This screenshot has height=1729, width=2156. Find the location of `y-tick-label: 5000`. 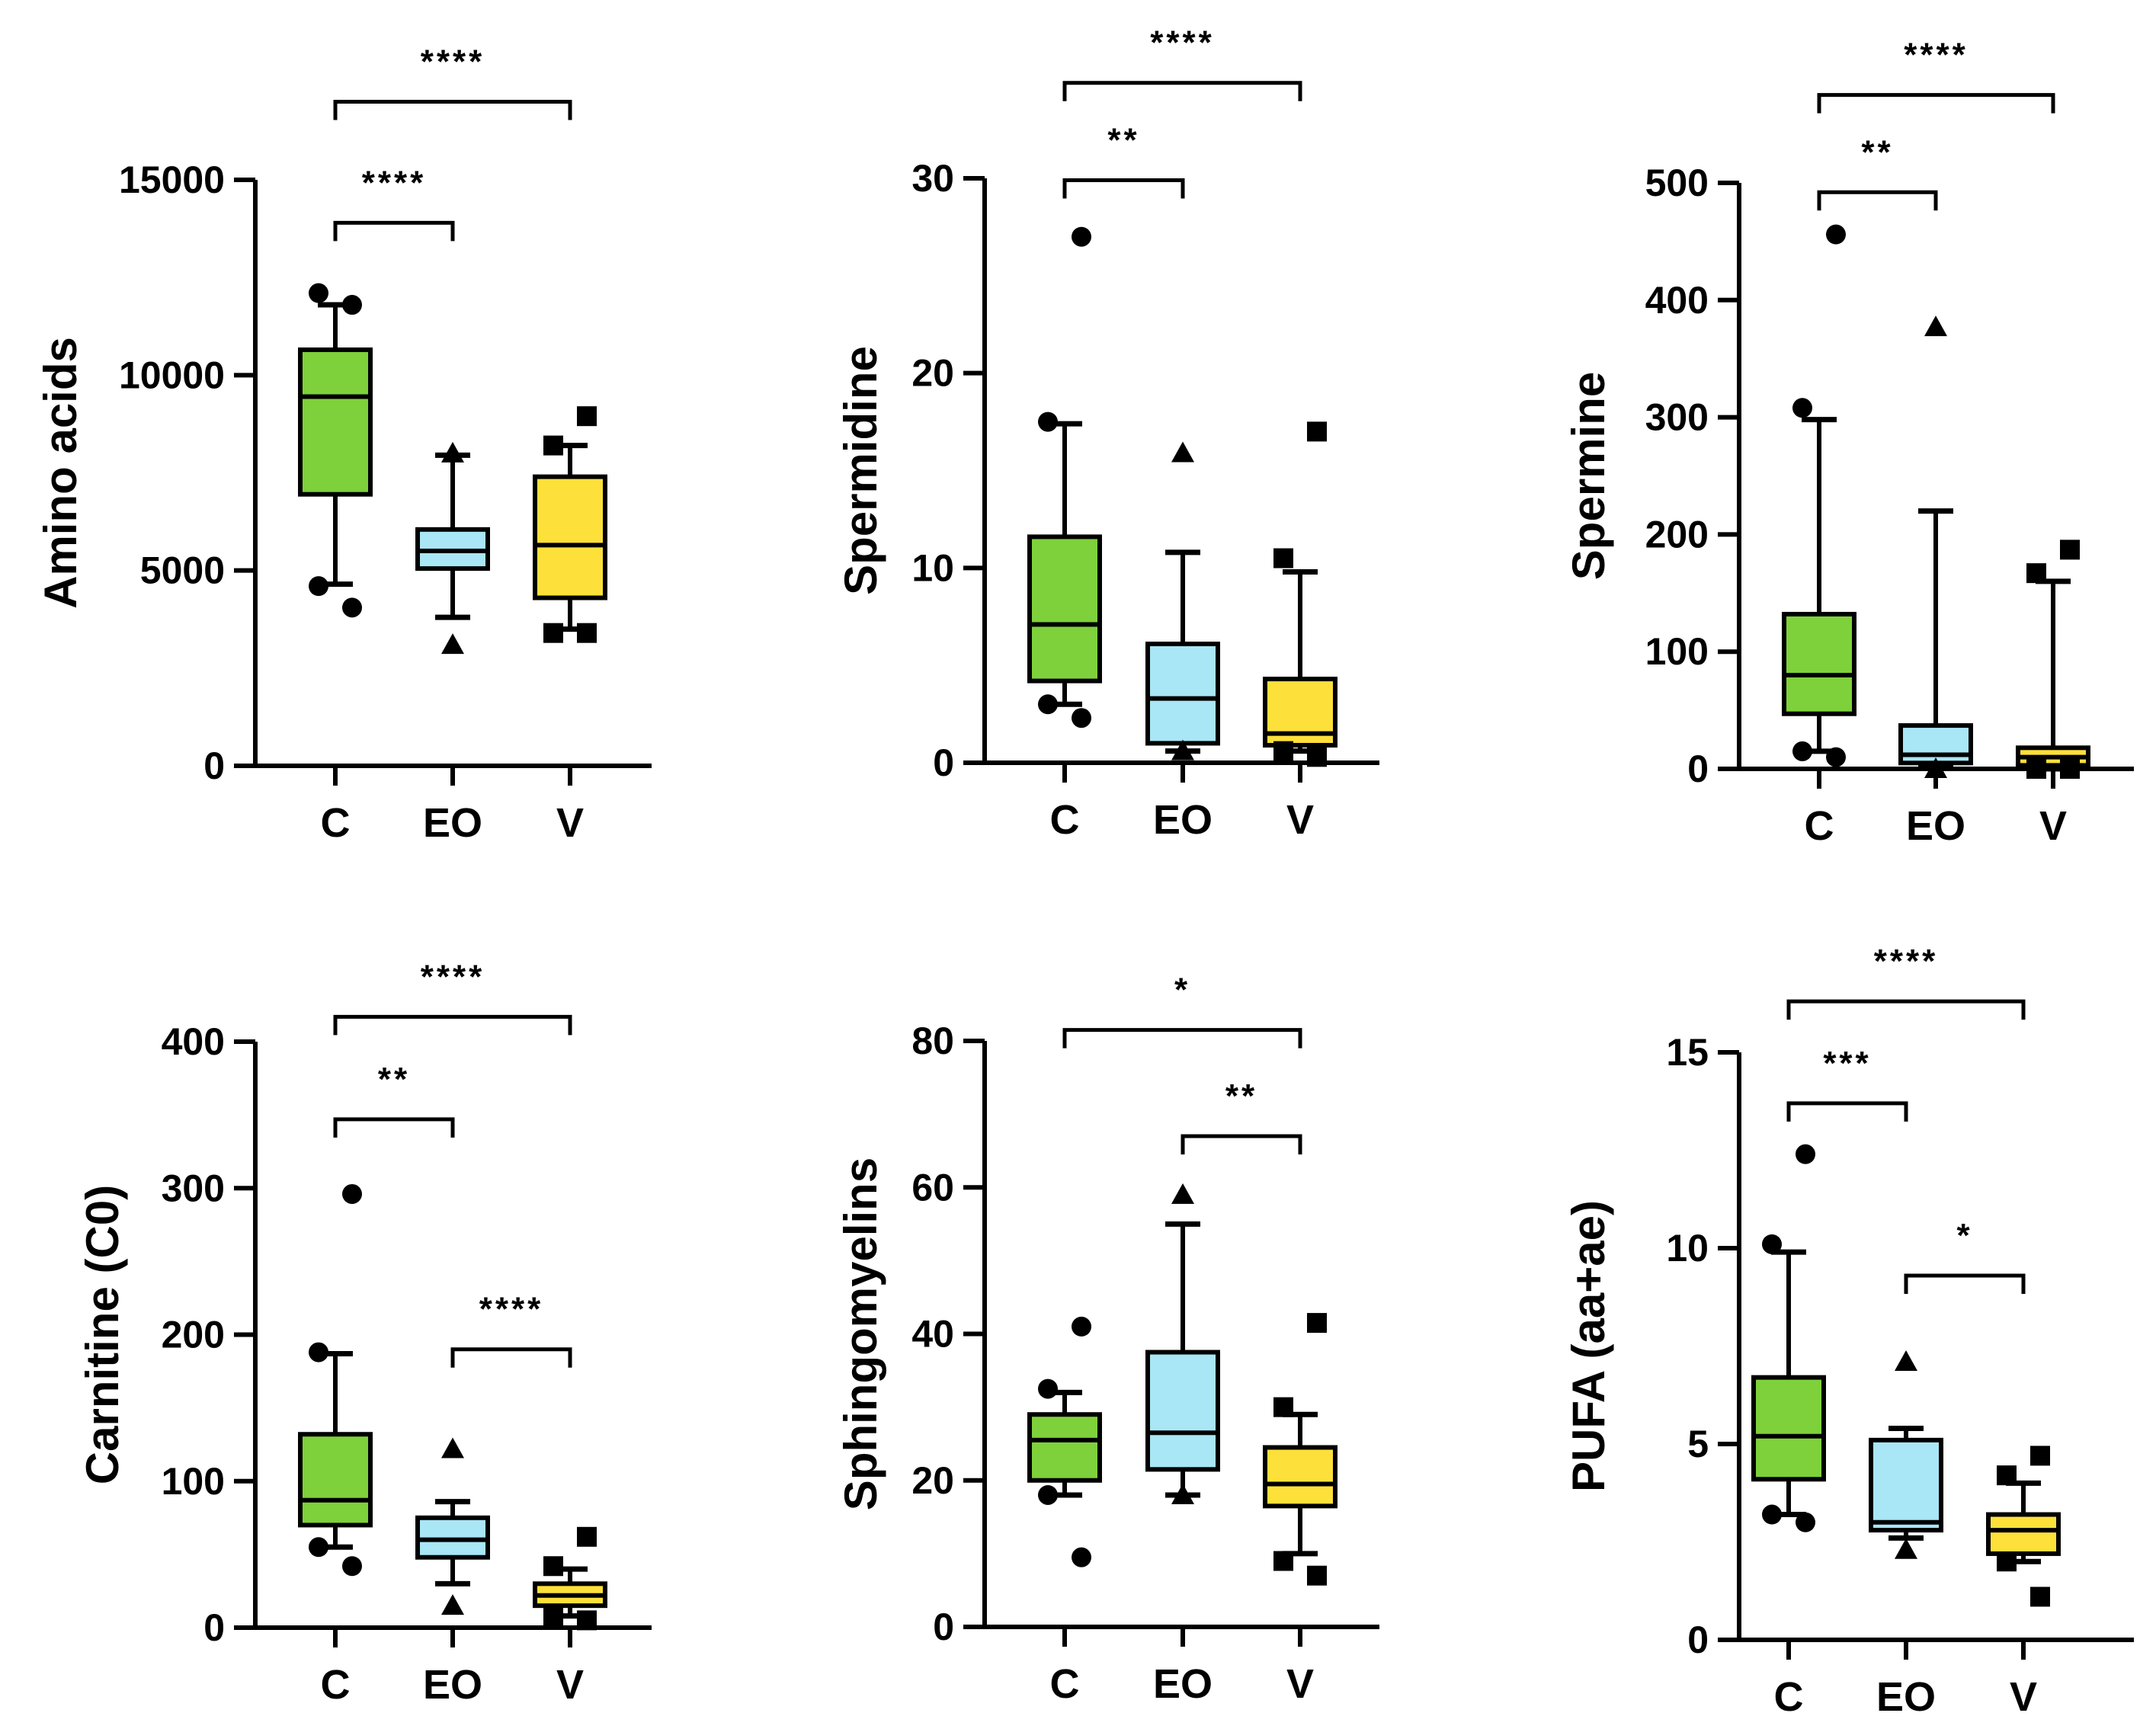

y-tick-label: 5000 is located at coordinates (182, 570).